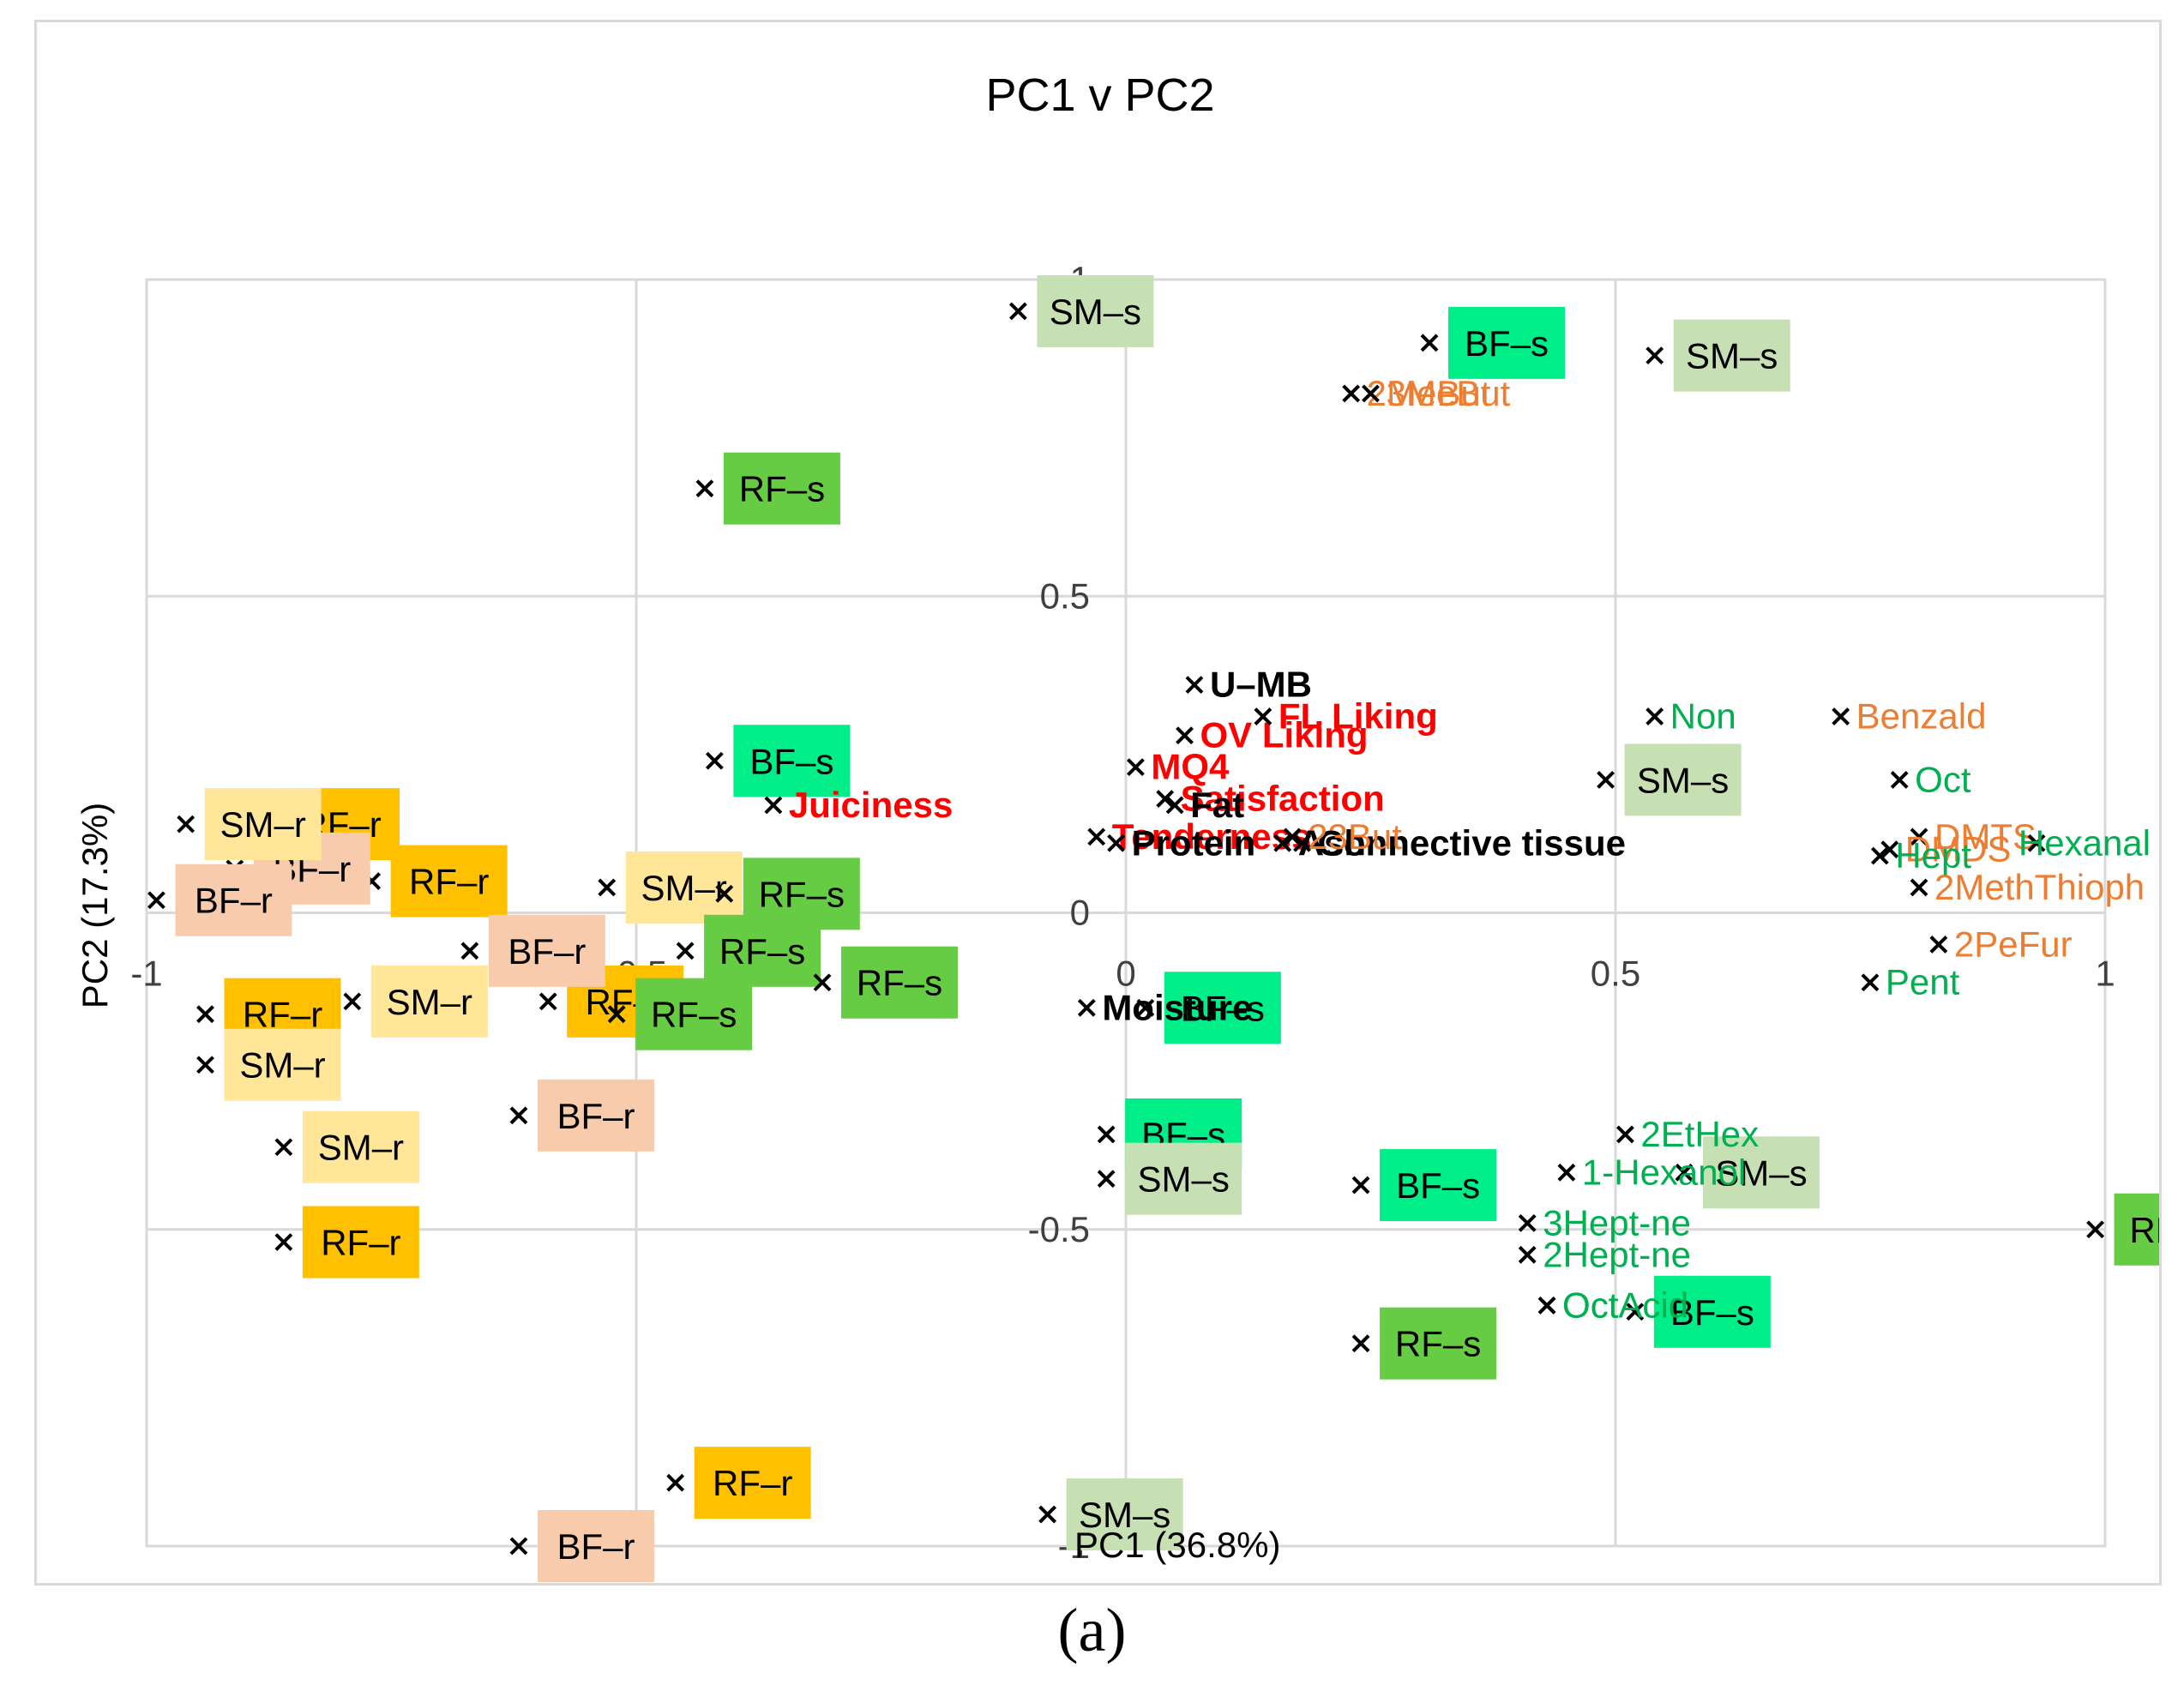 This screenshot has width=2184, height=1697. Describe the element at coordinates (1691, 716) in the screenshot. I see `variable-point: Non` at that location.